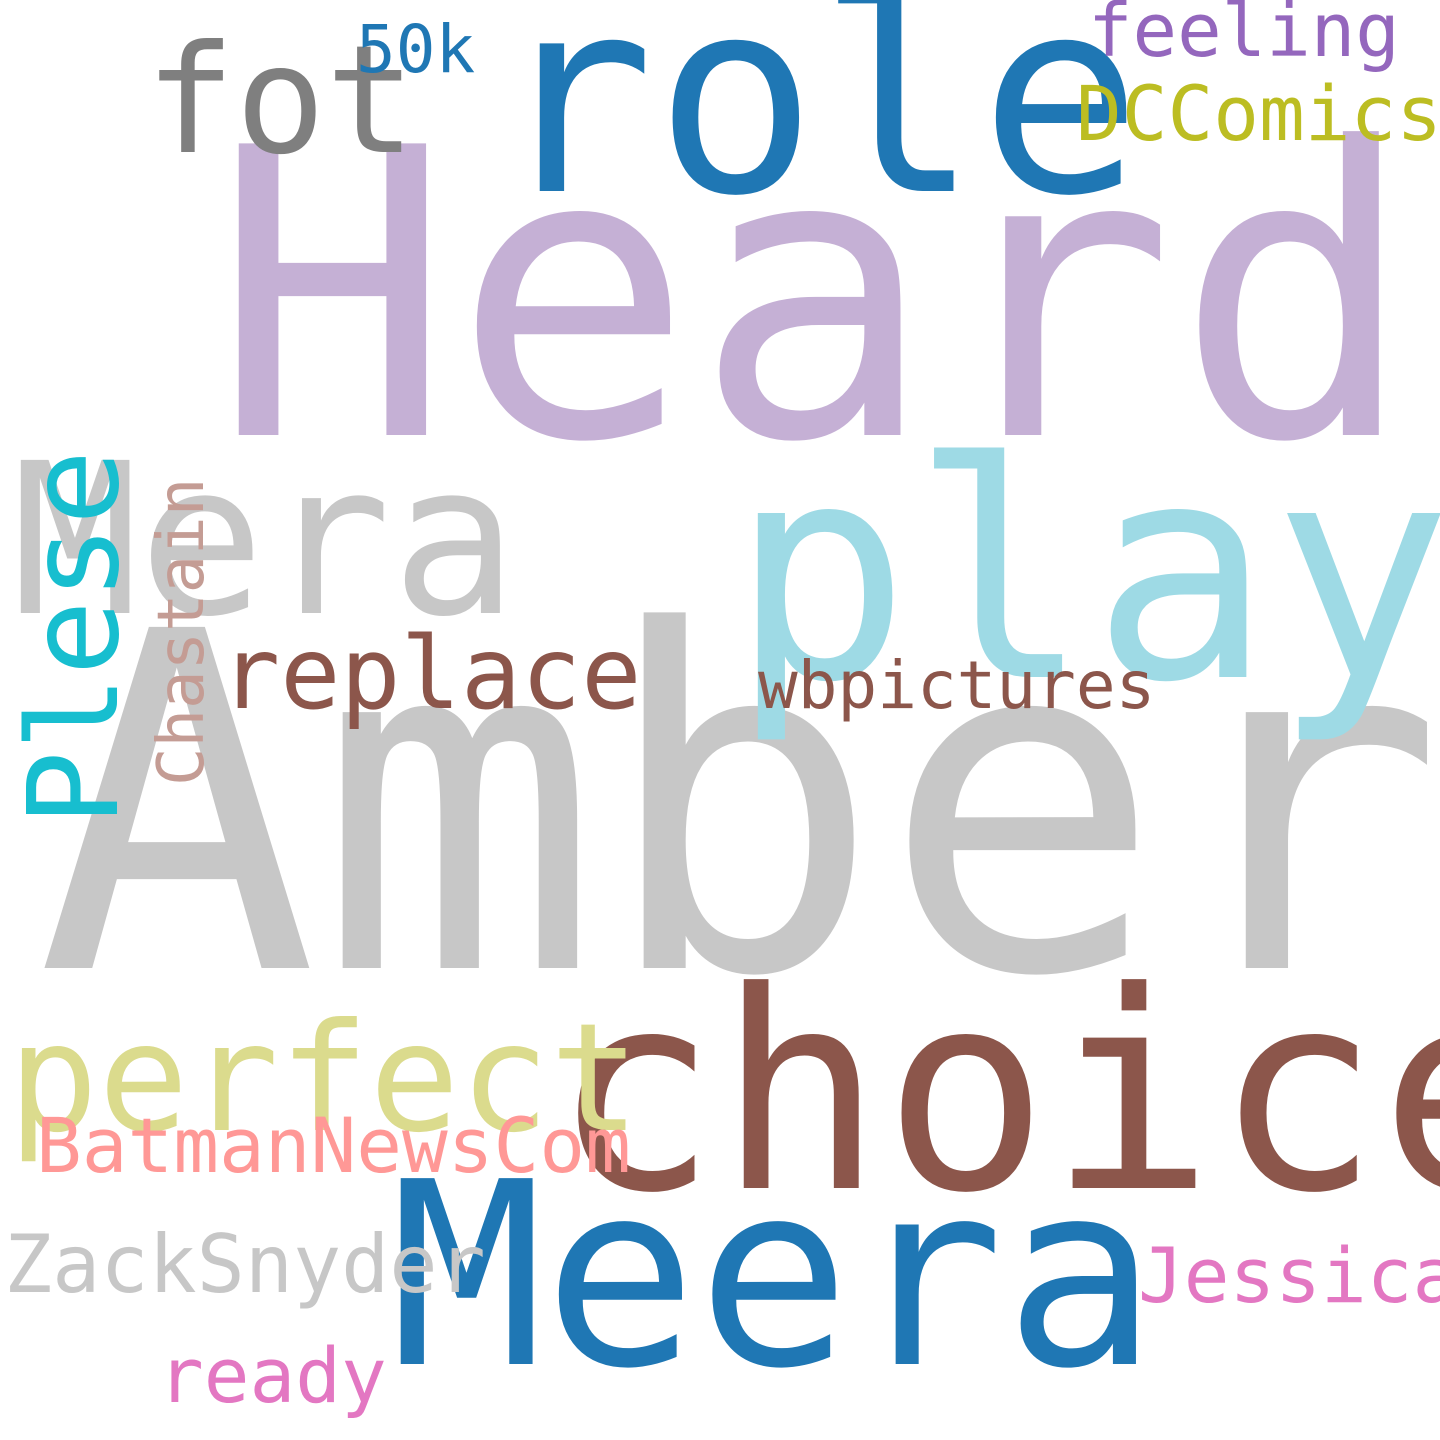 The width and height of the screenshot is (1440, 1440). I want to click on word-wbpictures: wbpictures, so click(957, 686).